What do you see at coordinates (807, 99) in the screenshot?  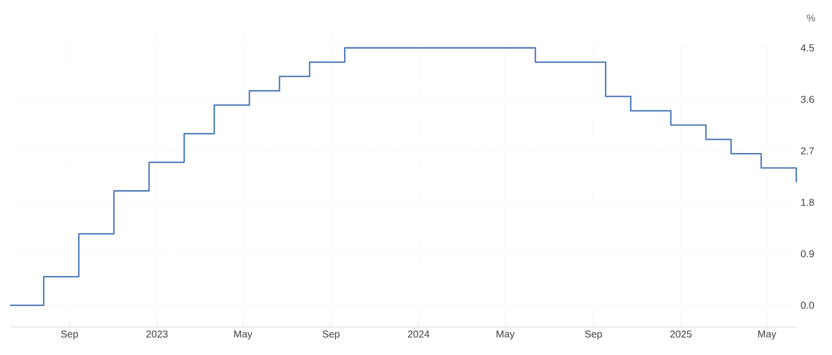 I see `y-tick-label: 3.6` at bounding box center [807, 99].